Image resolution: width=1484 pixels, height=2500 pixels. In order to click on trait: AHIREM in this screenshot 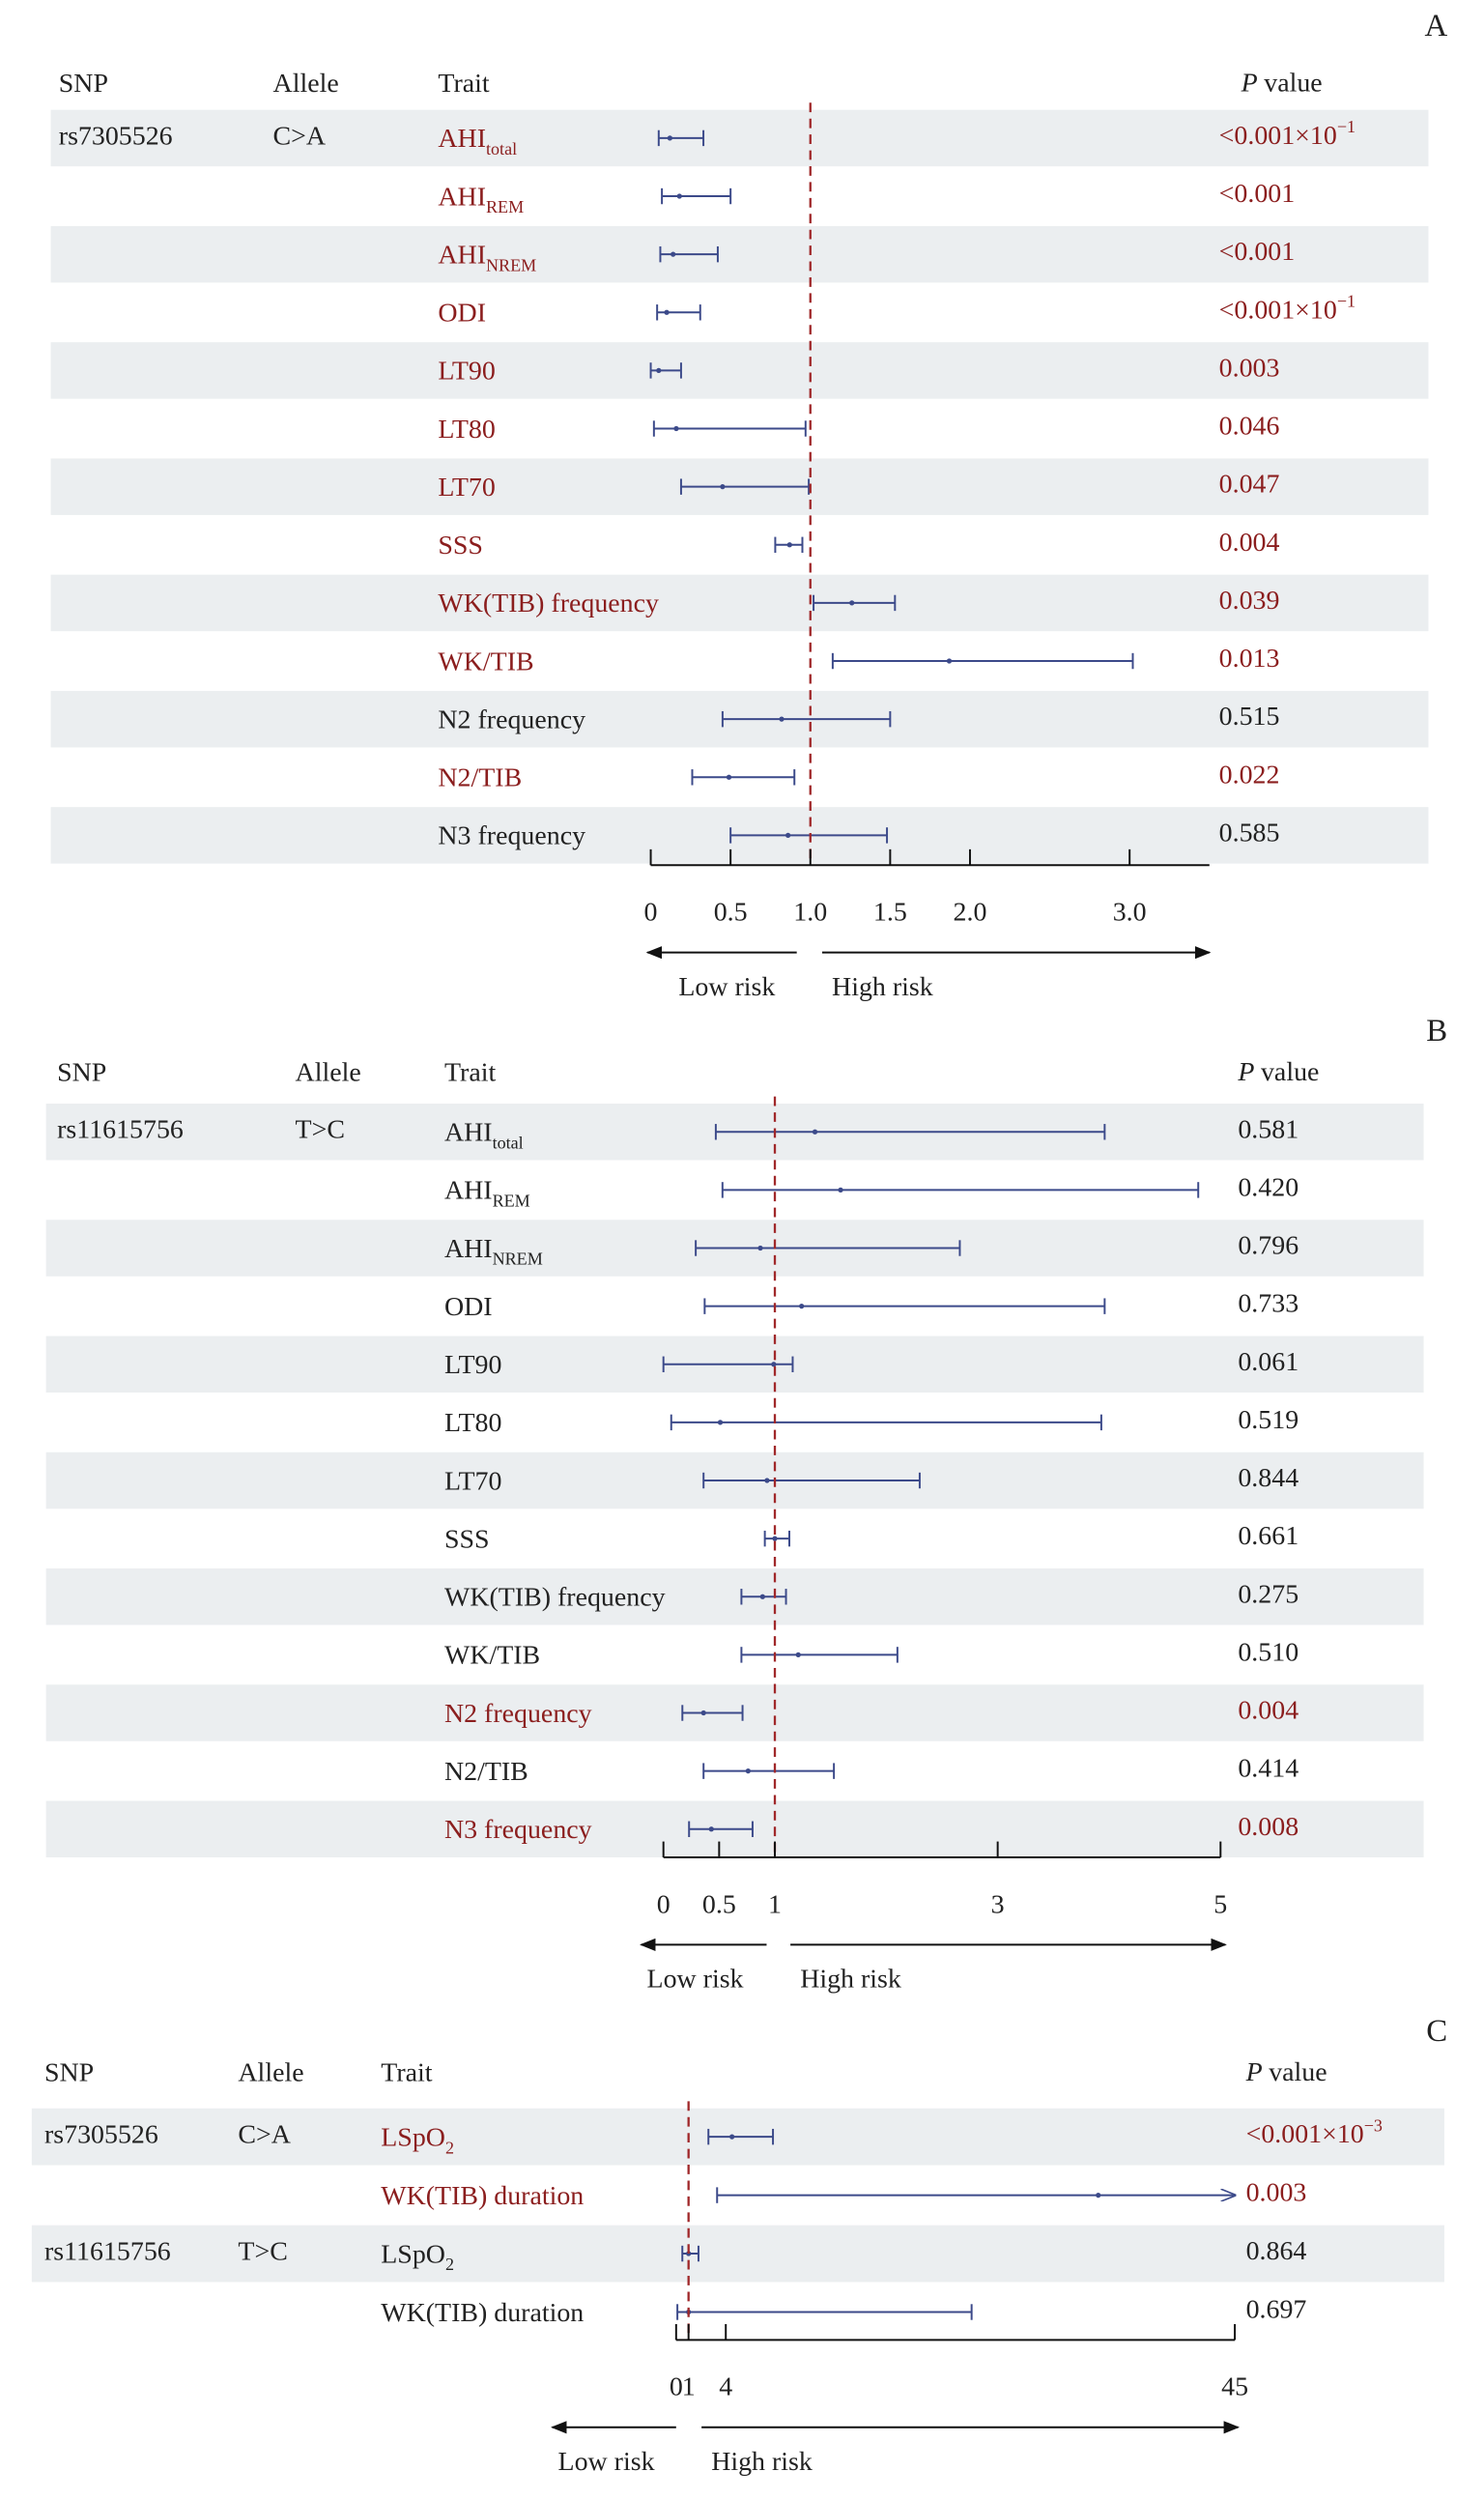, I will do `click(487, 1193)`.